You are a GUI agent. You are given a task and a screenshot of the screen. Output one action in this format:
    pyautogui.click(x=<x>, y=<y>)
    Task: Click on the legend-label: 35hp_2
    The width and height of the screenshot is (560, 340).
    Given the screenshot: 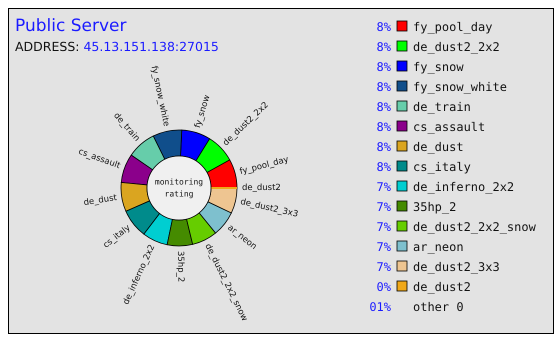 What is the action you would take?
    pyautogui.click(x=434, y=207)
    